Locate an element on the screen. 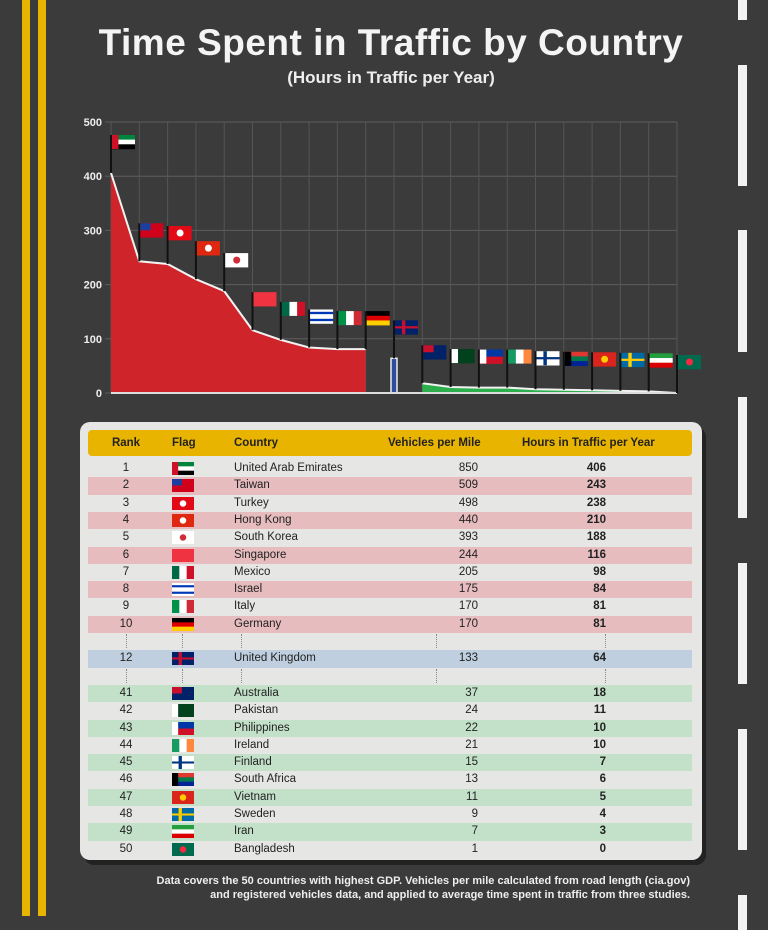  cell-hours: 64 is located at coordinates (599, 658).